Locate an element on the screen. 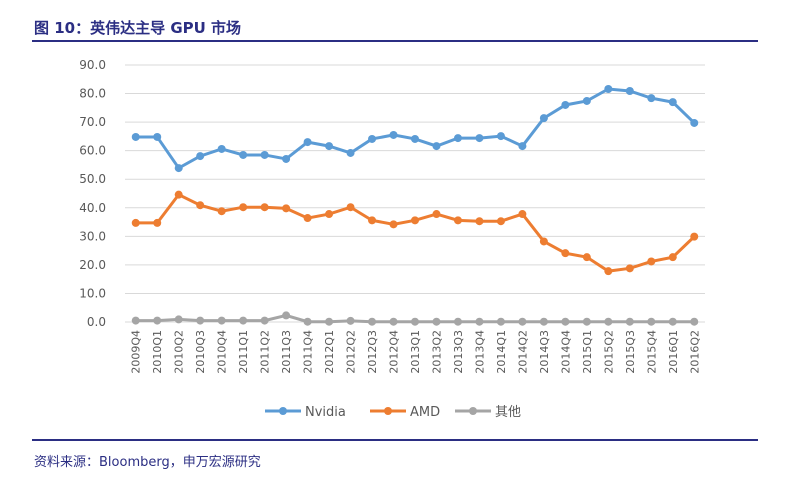  legend-label: 其他 is located at coordinates (508, 412).